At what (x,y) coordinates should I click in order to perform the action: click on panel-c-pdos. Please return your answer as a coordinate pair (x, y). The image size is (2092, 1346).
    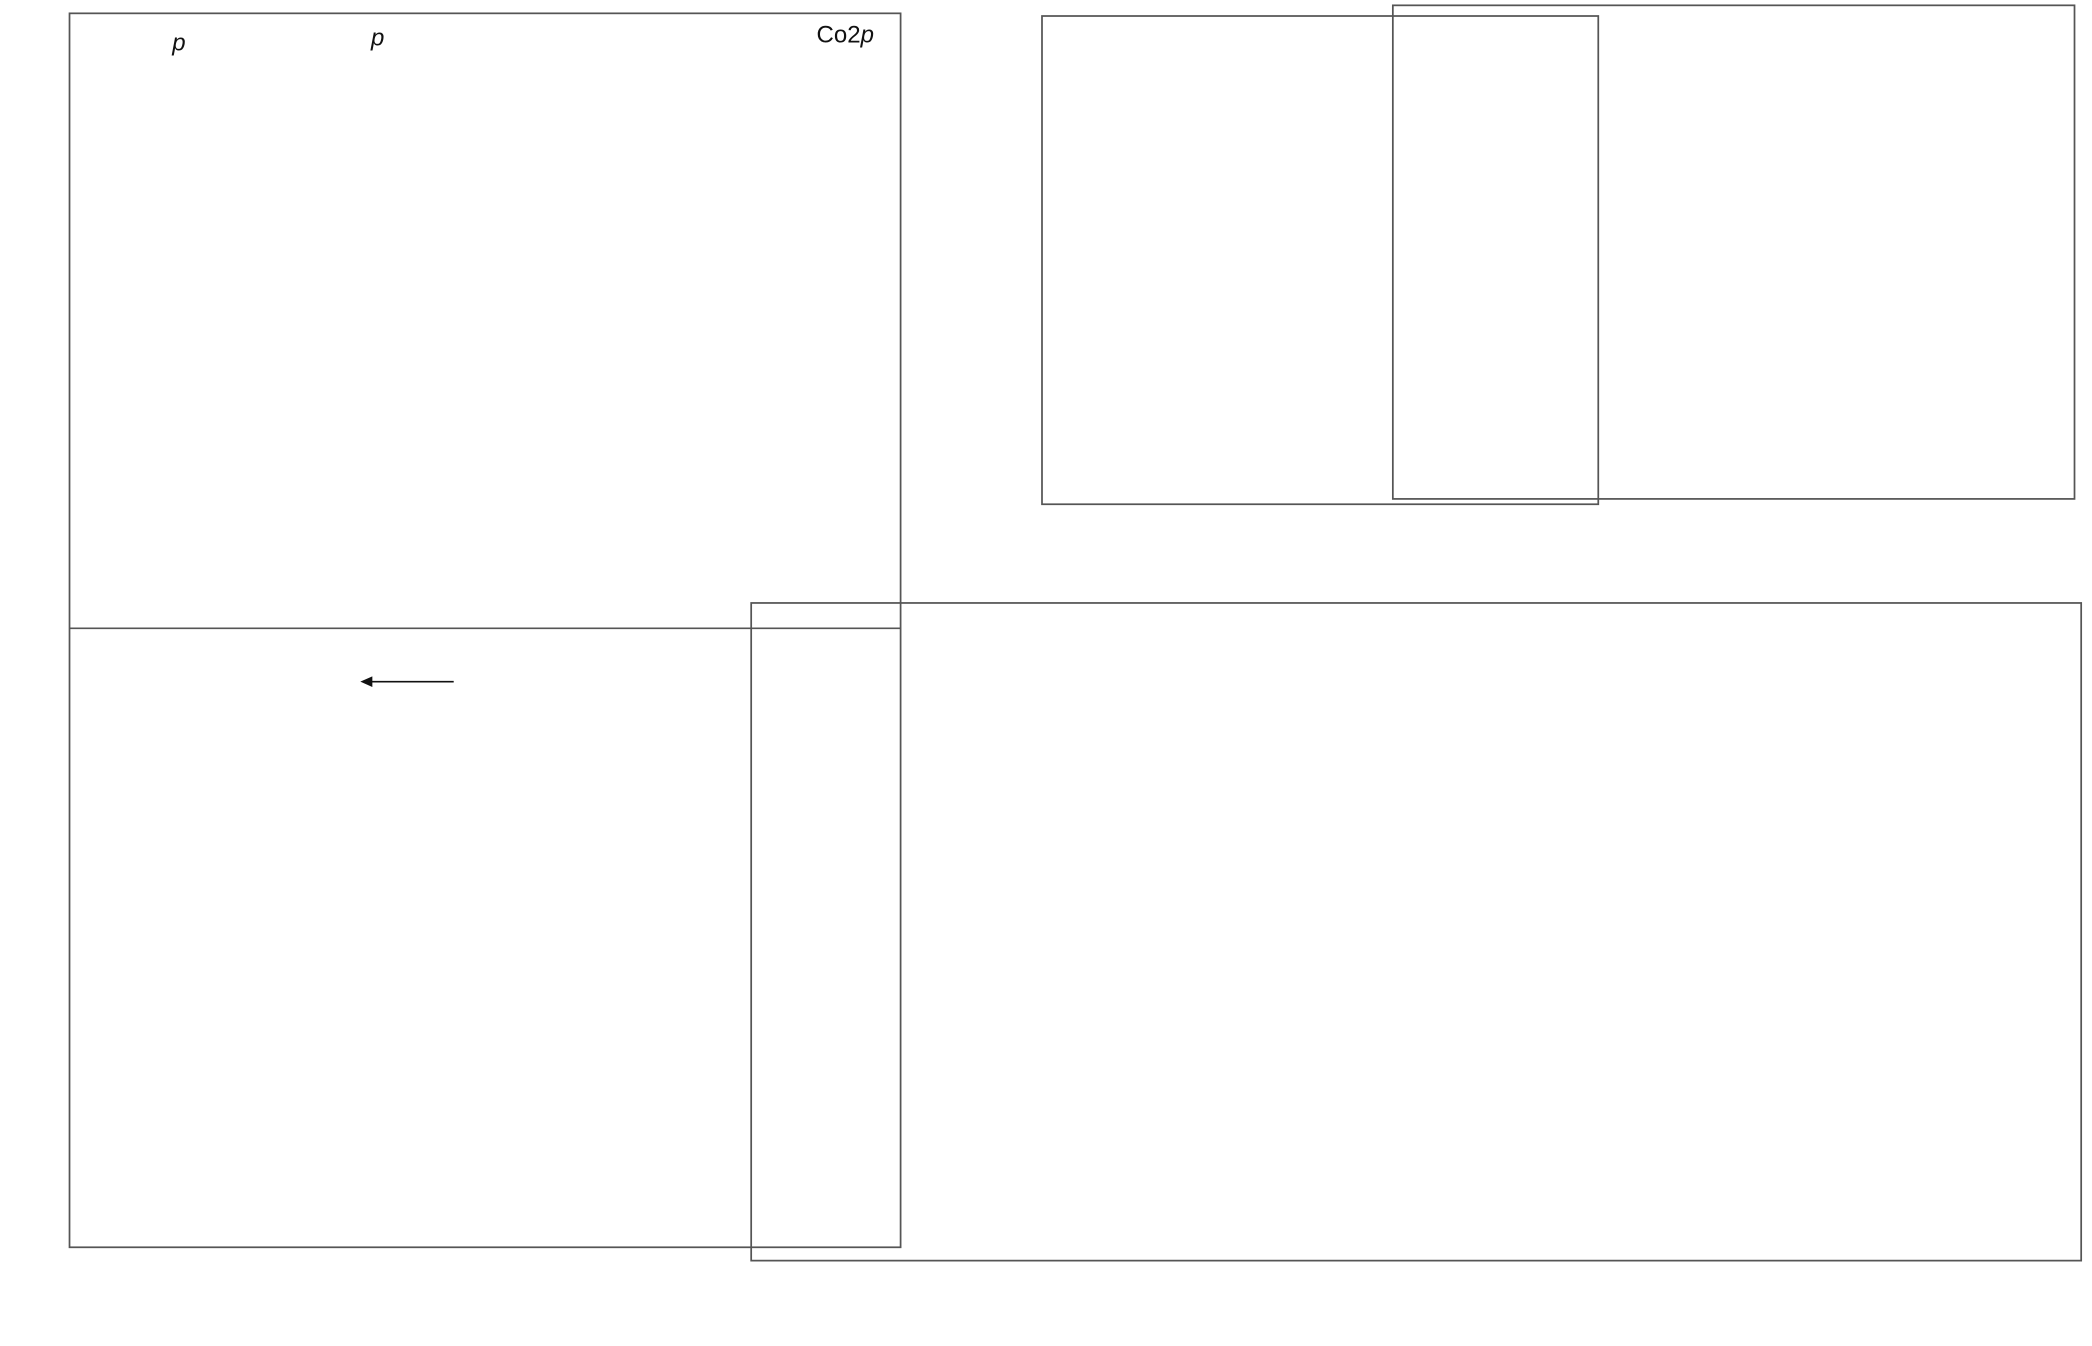
    Looking at the image, I should click on (1733, 252).